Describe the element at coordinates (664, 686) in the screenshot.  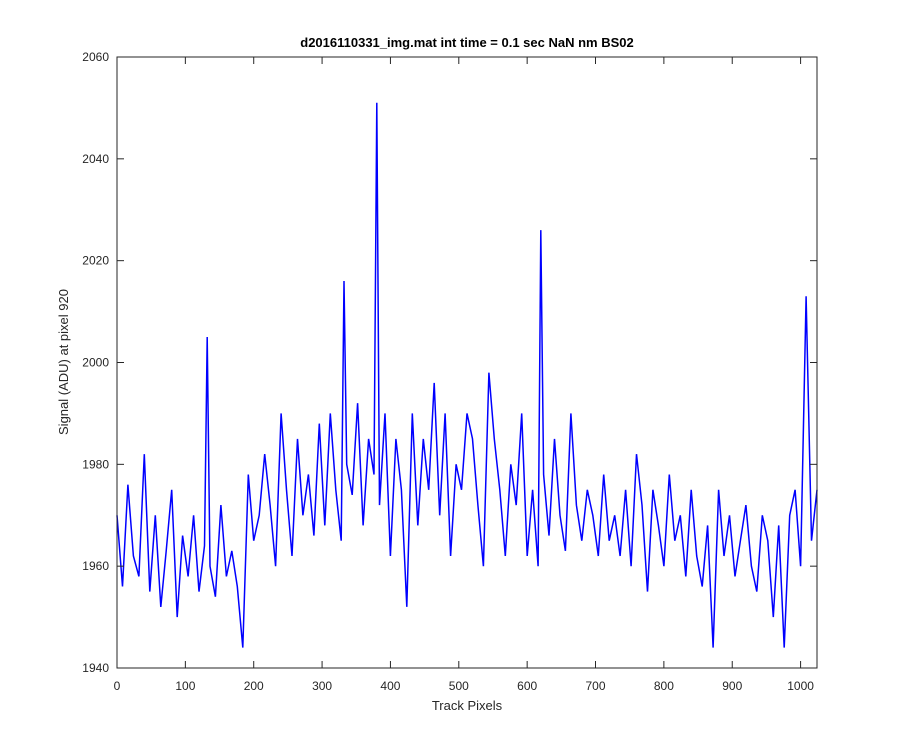
I see `x-tick-label: 800` at that location.